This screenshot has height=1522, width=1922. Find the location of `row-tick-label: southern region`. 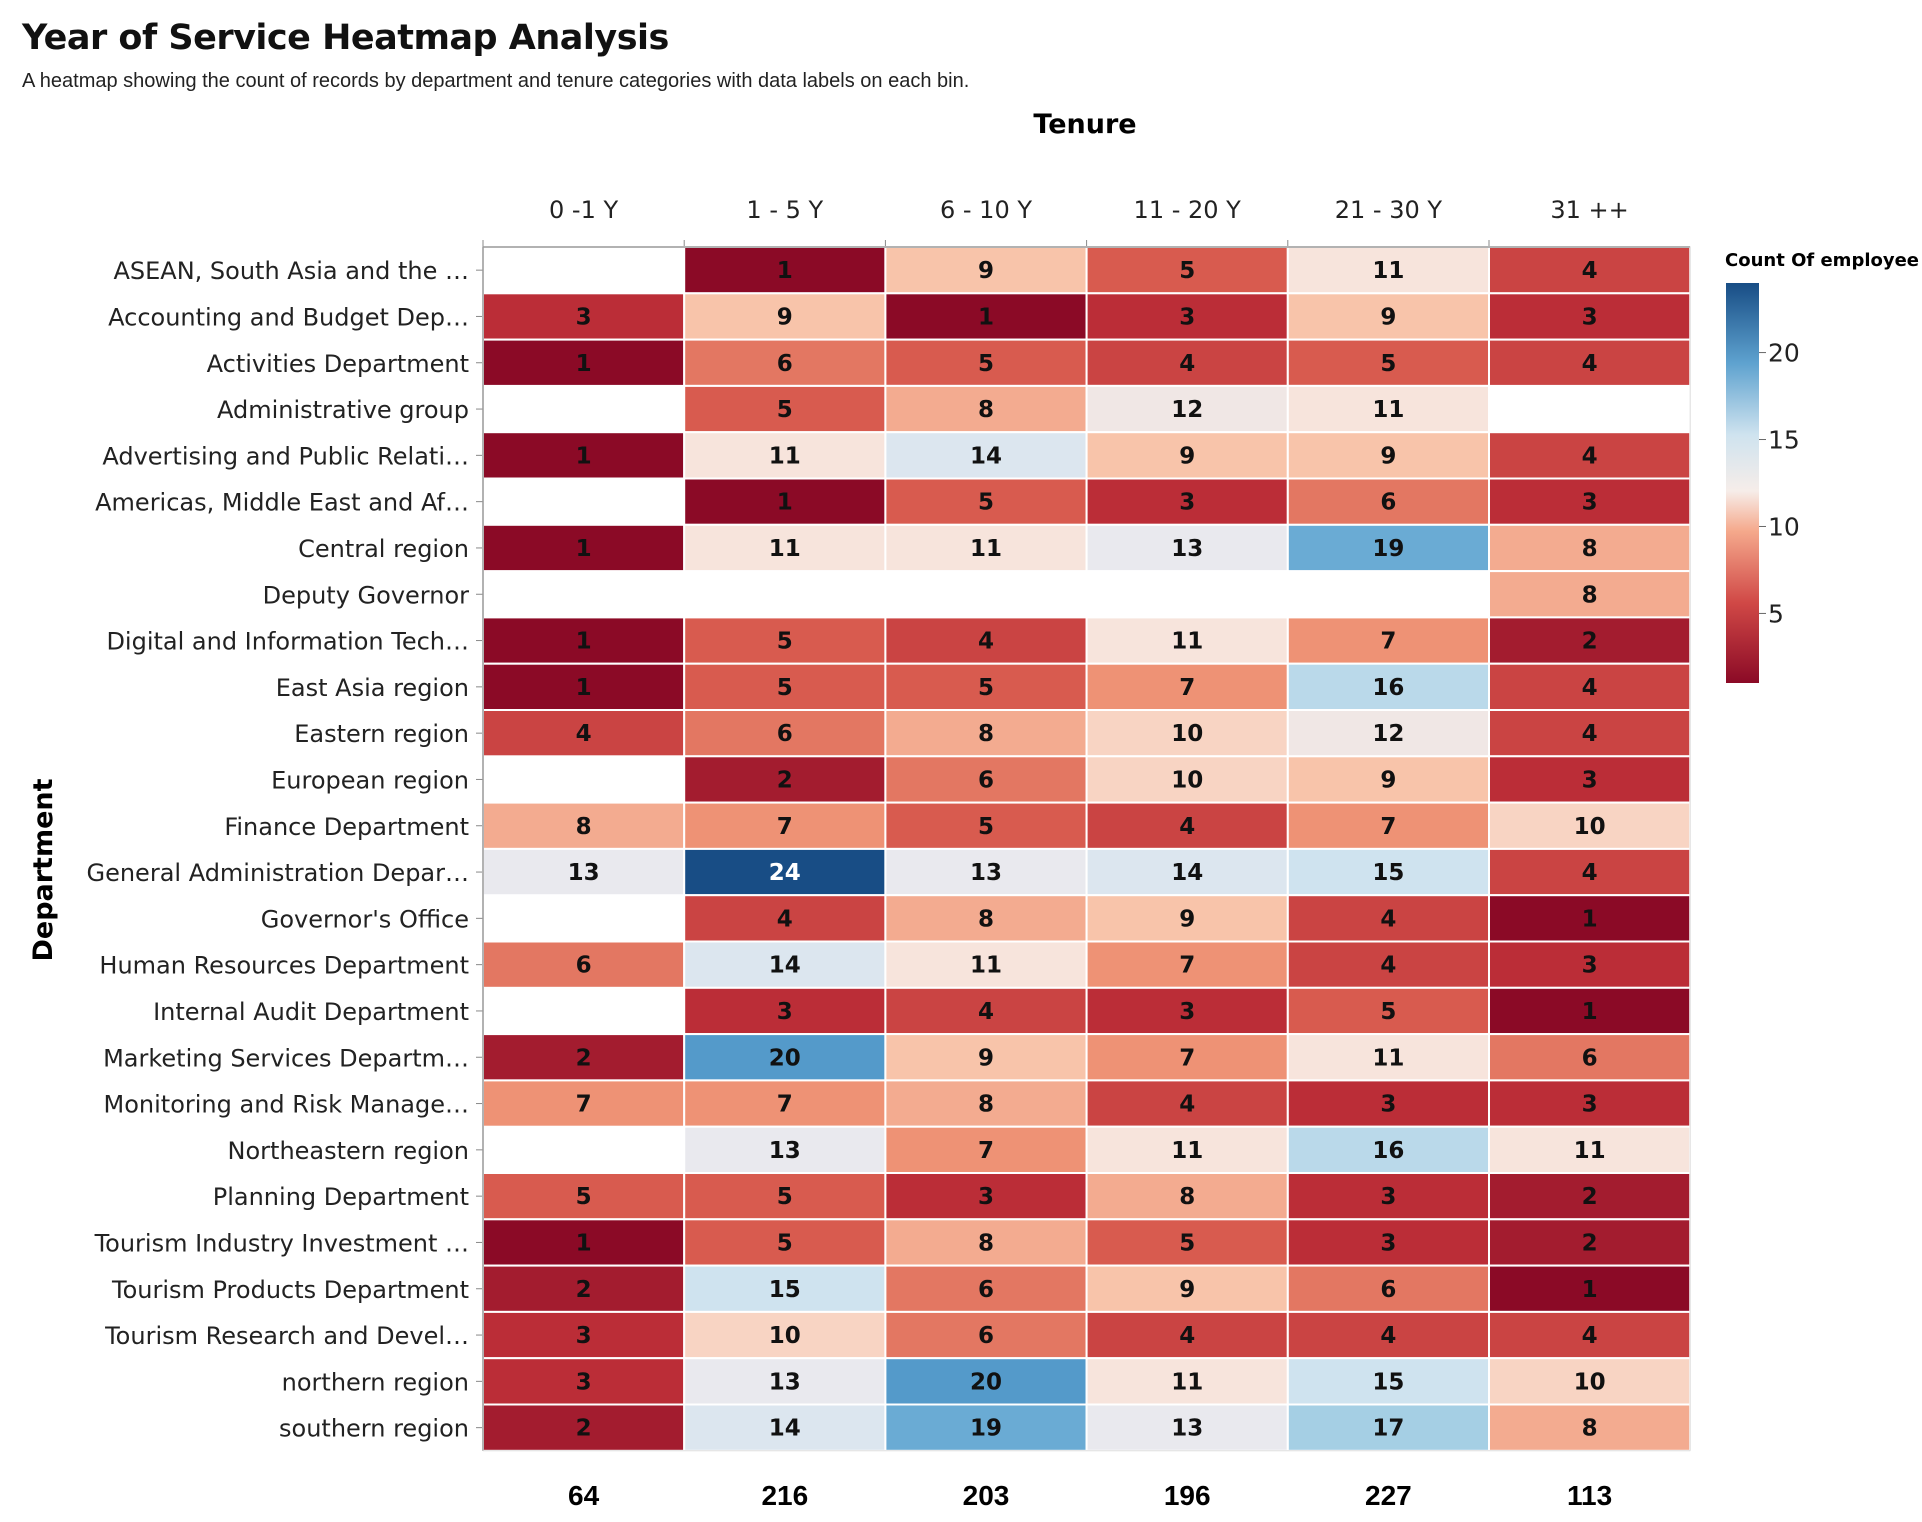

row-tick-label: southern region is located at coordinates (374, 1429).